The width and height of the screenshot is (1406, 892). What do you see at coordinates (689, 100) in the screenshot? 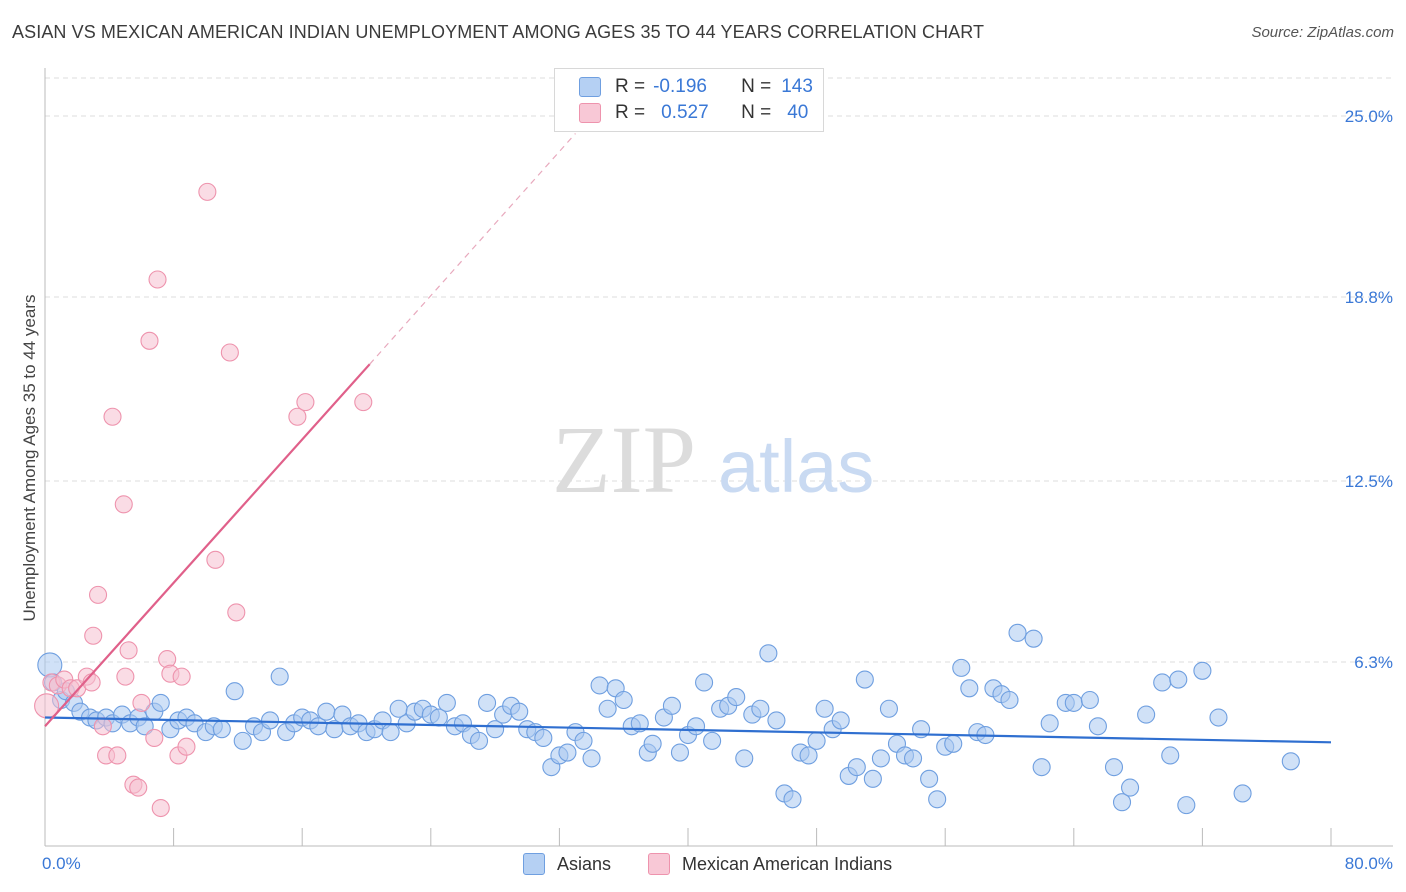
I see `legend-box: R = -0.196 N = 143 R = 0.527 N = 40` at bounding box center [689, 100].